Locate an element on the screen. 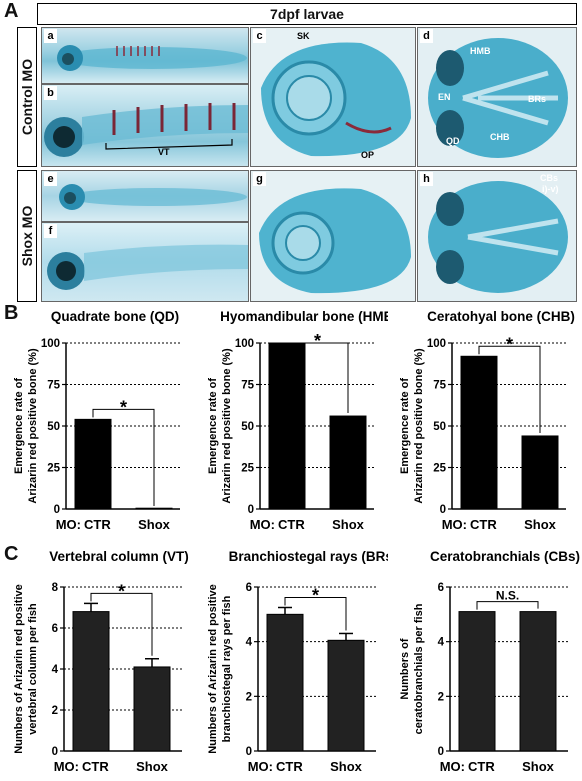 This screenshot has height=781, width=582. row-label-shox: Shox MO is located at coordinates (27, 236).